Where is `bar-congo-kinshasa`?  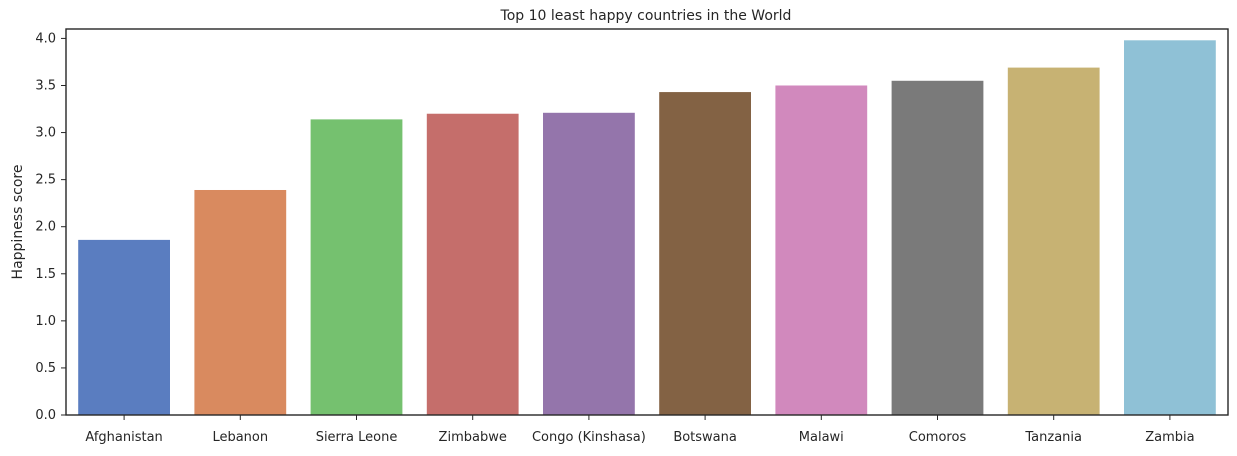
bar-congo-kinshasa is located at coordinates (589, 263).